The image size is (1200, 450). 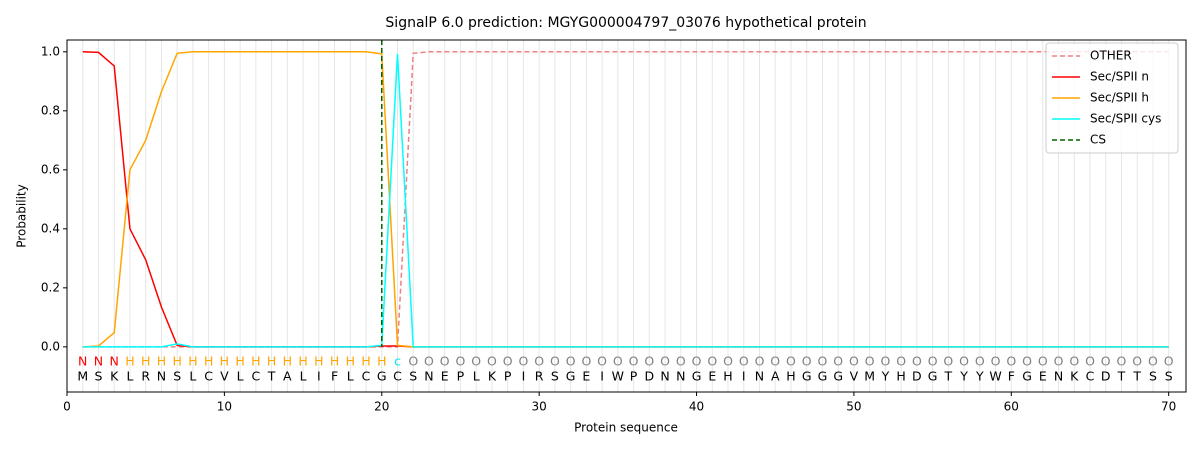 I want to click on residue: F, so click(x=334, y=376).